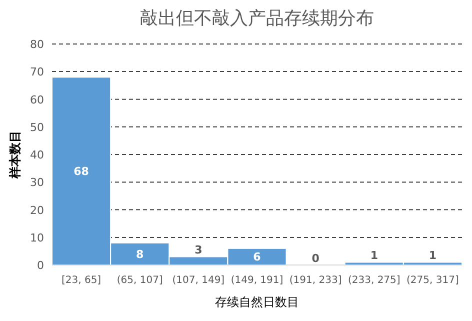  Describe the element at coordinates (257, 280) in the screenshot. I see `x-tick-label: (149, 191]` at that location.